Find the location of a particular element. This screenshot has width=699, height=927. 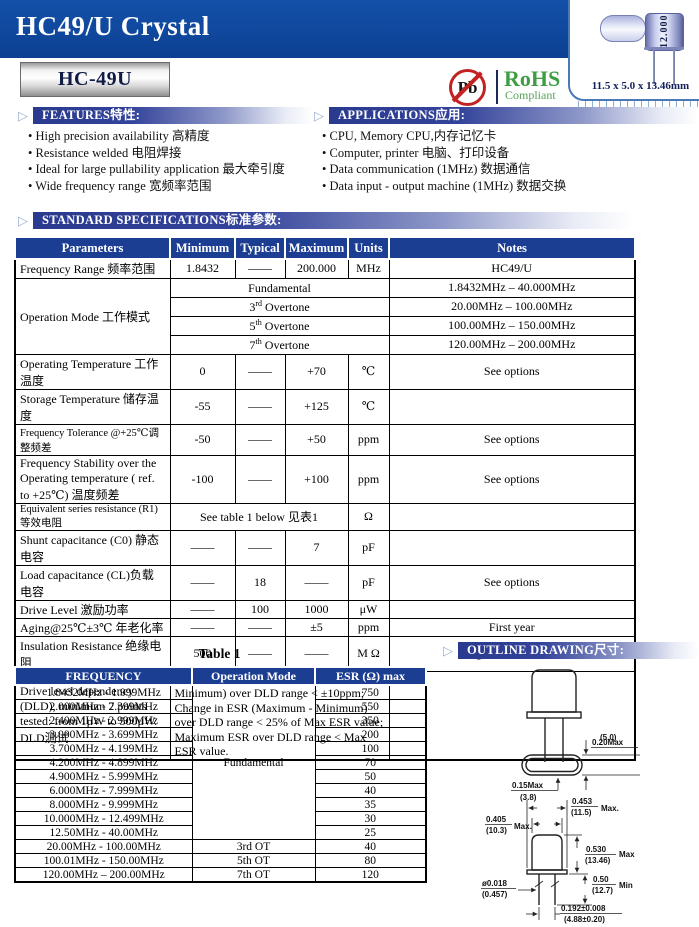

application-item: CPU, Memory CPU,内存记忆卡 is located at coordinates (507, 136).